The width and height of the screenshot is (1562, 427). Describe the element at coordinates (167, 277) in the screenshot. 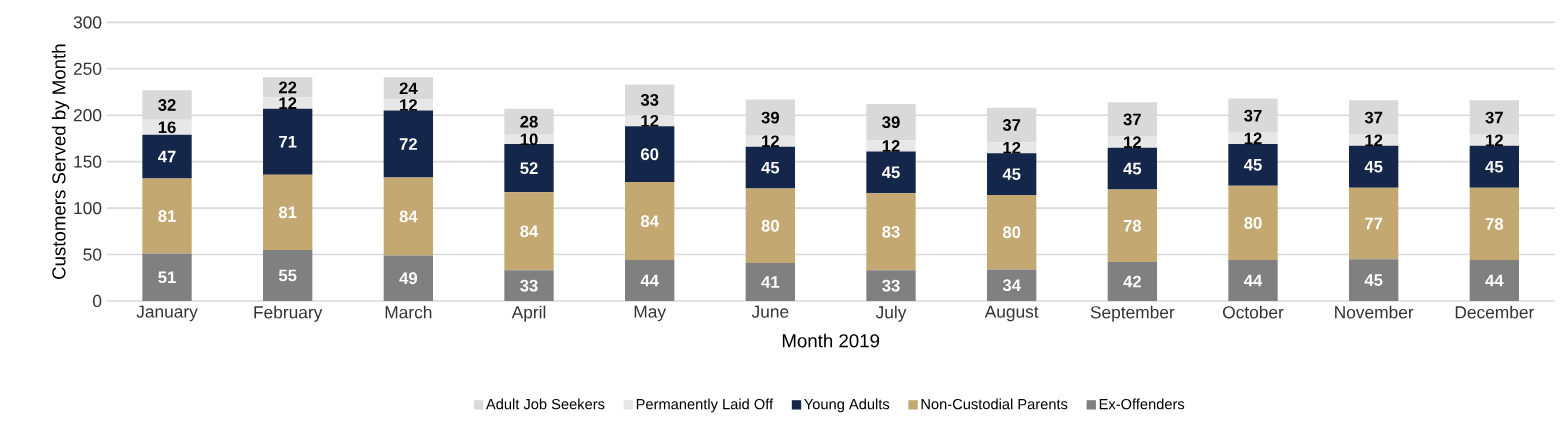

I see `data-label: 51` at that location.